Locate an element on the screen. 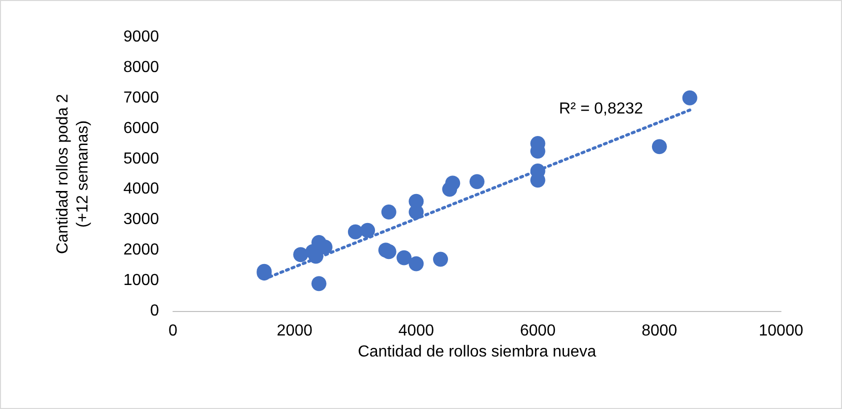  x-axis-title: Cantidad de rollos siembra nueva is located at coordinates (477, 351).